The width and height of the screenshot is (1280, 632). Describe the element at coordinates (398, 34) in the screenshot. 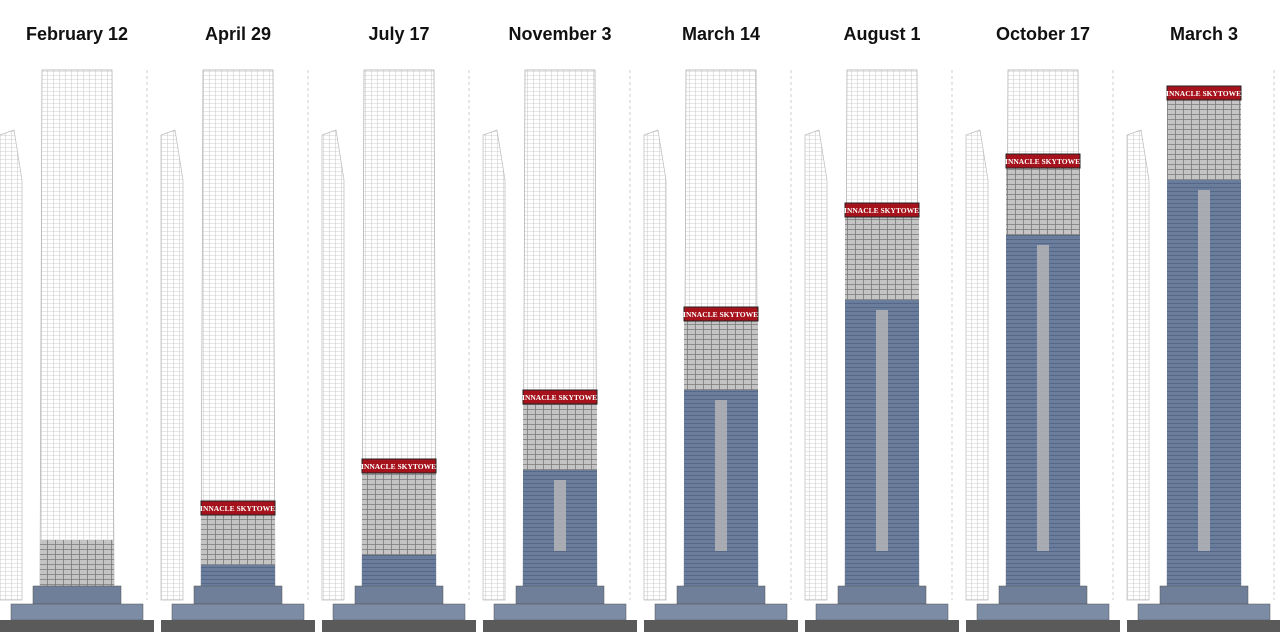

I see `panel-date: July 17` at that location.